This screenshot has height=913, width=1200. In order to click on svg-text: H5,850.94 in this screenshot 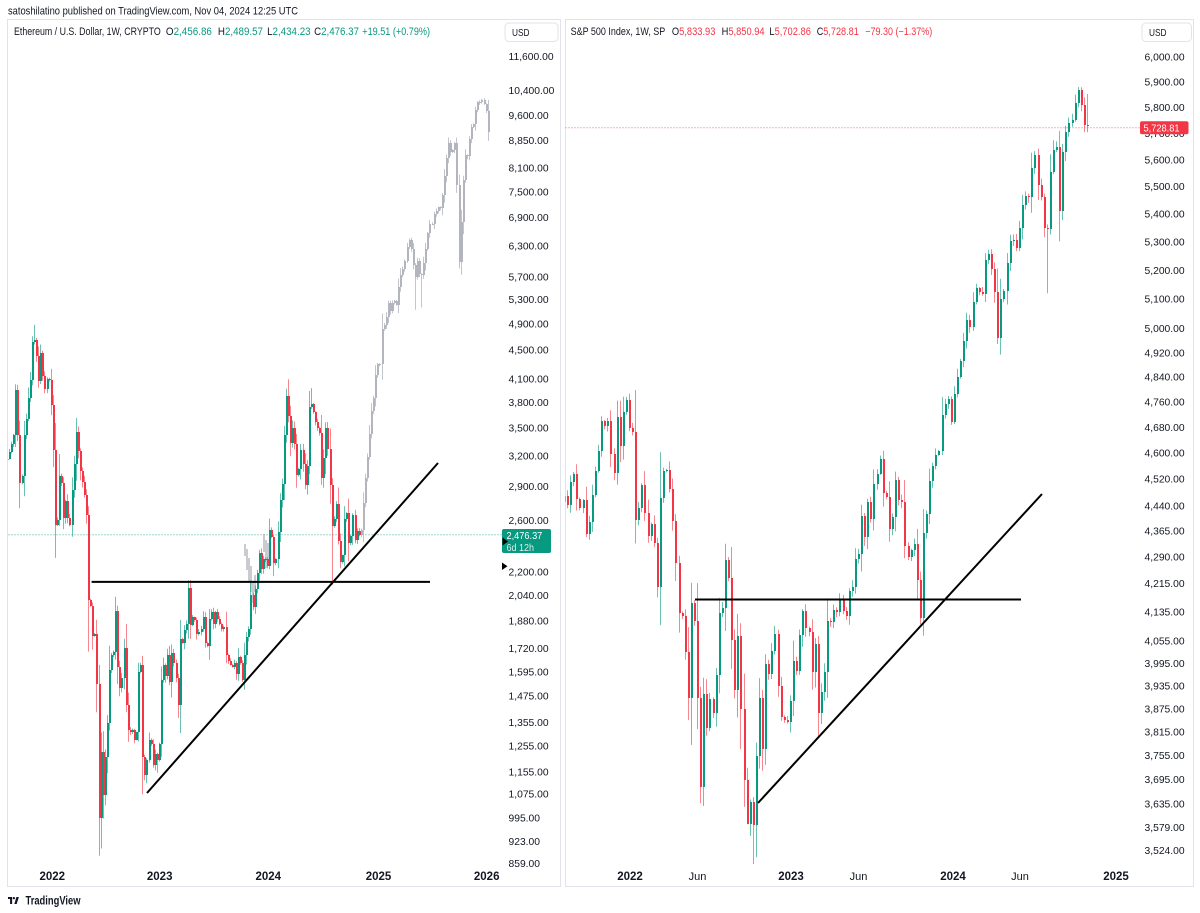, I will do `click(743, 32)`.